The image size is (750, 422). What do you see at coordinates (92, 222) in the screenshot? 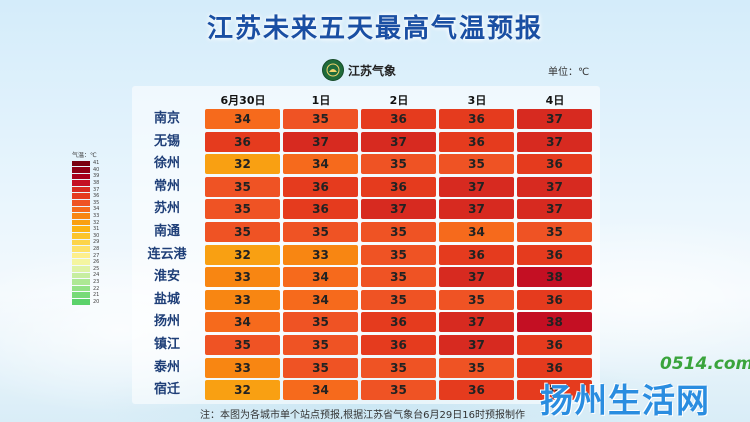
I see `legend-entry: 32` at bounding box center [92, 222].